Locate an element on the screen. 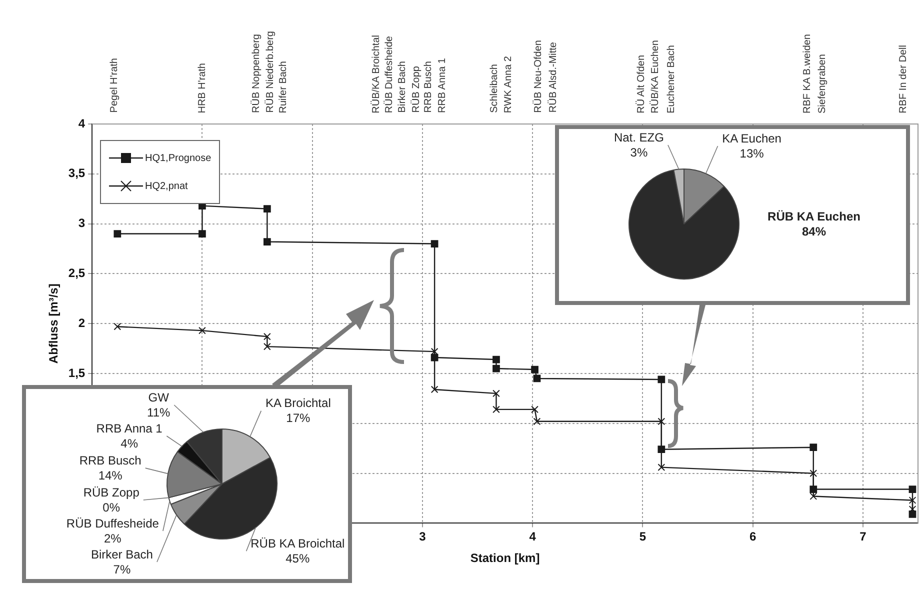 The height and width of the screenshot is (593, 924). slice-label: RRB Busch is located at coordinates (110, 460).